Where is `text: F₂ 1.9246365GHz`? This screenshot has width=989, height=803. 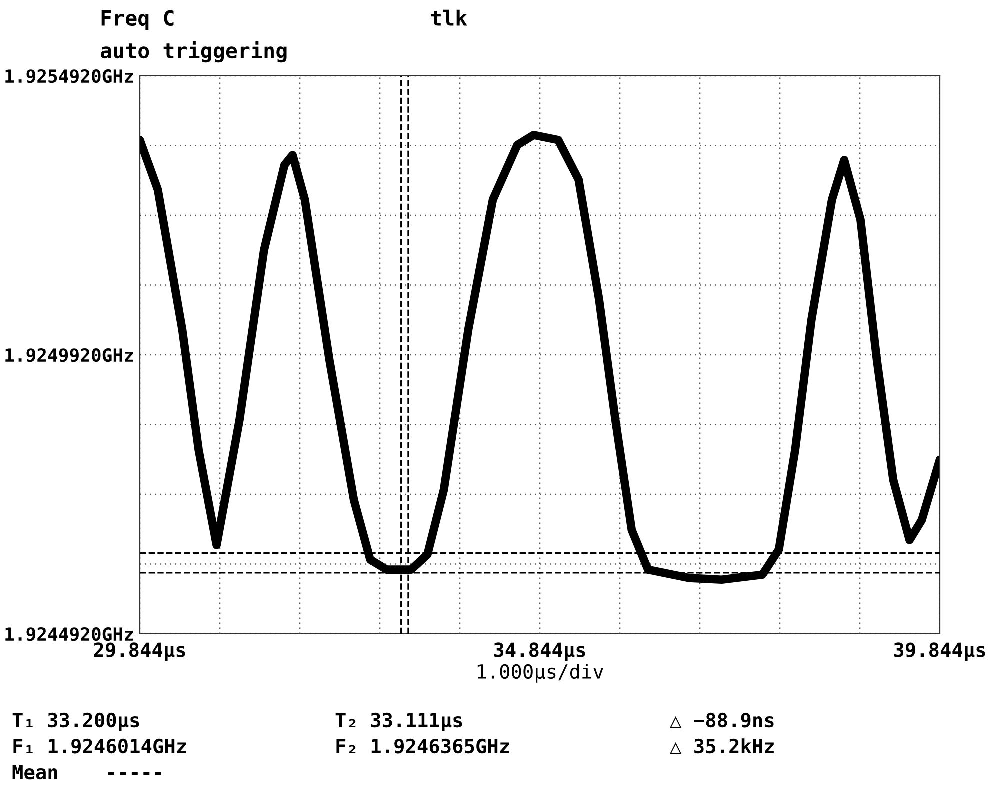 text: F₂ 1.9246365GHz is located at coordinates (423, 746).